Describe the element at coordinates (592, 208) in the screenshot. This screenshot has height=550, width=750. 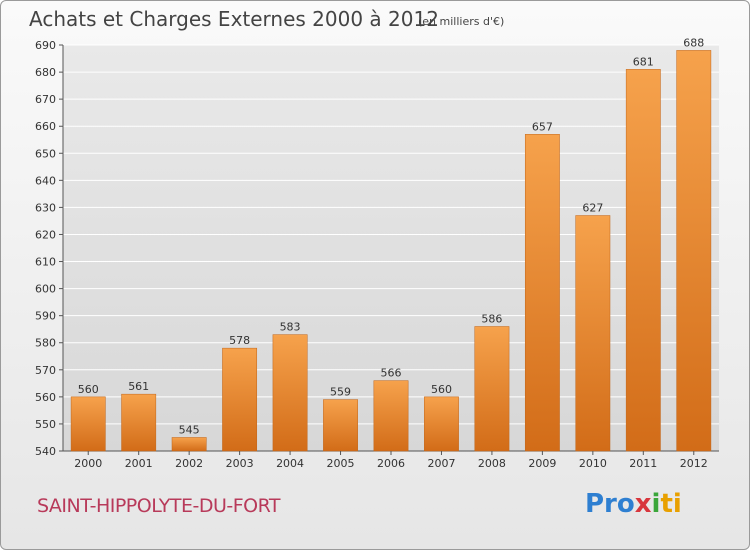
I see `data-label-2010: 627` at that location.